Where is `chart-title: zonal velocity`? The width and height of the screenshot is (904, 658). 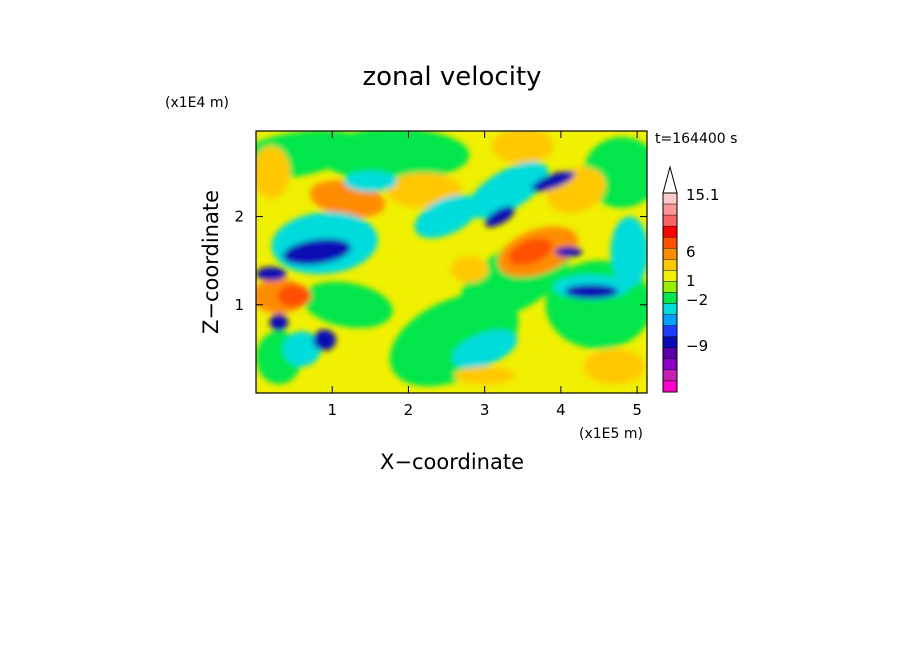
chart-title: zonal velocity is located at coordinates (451, 77).